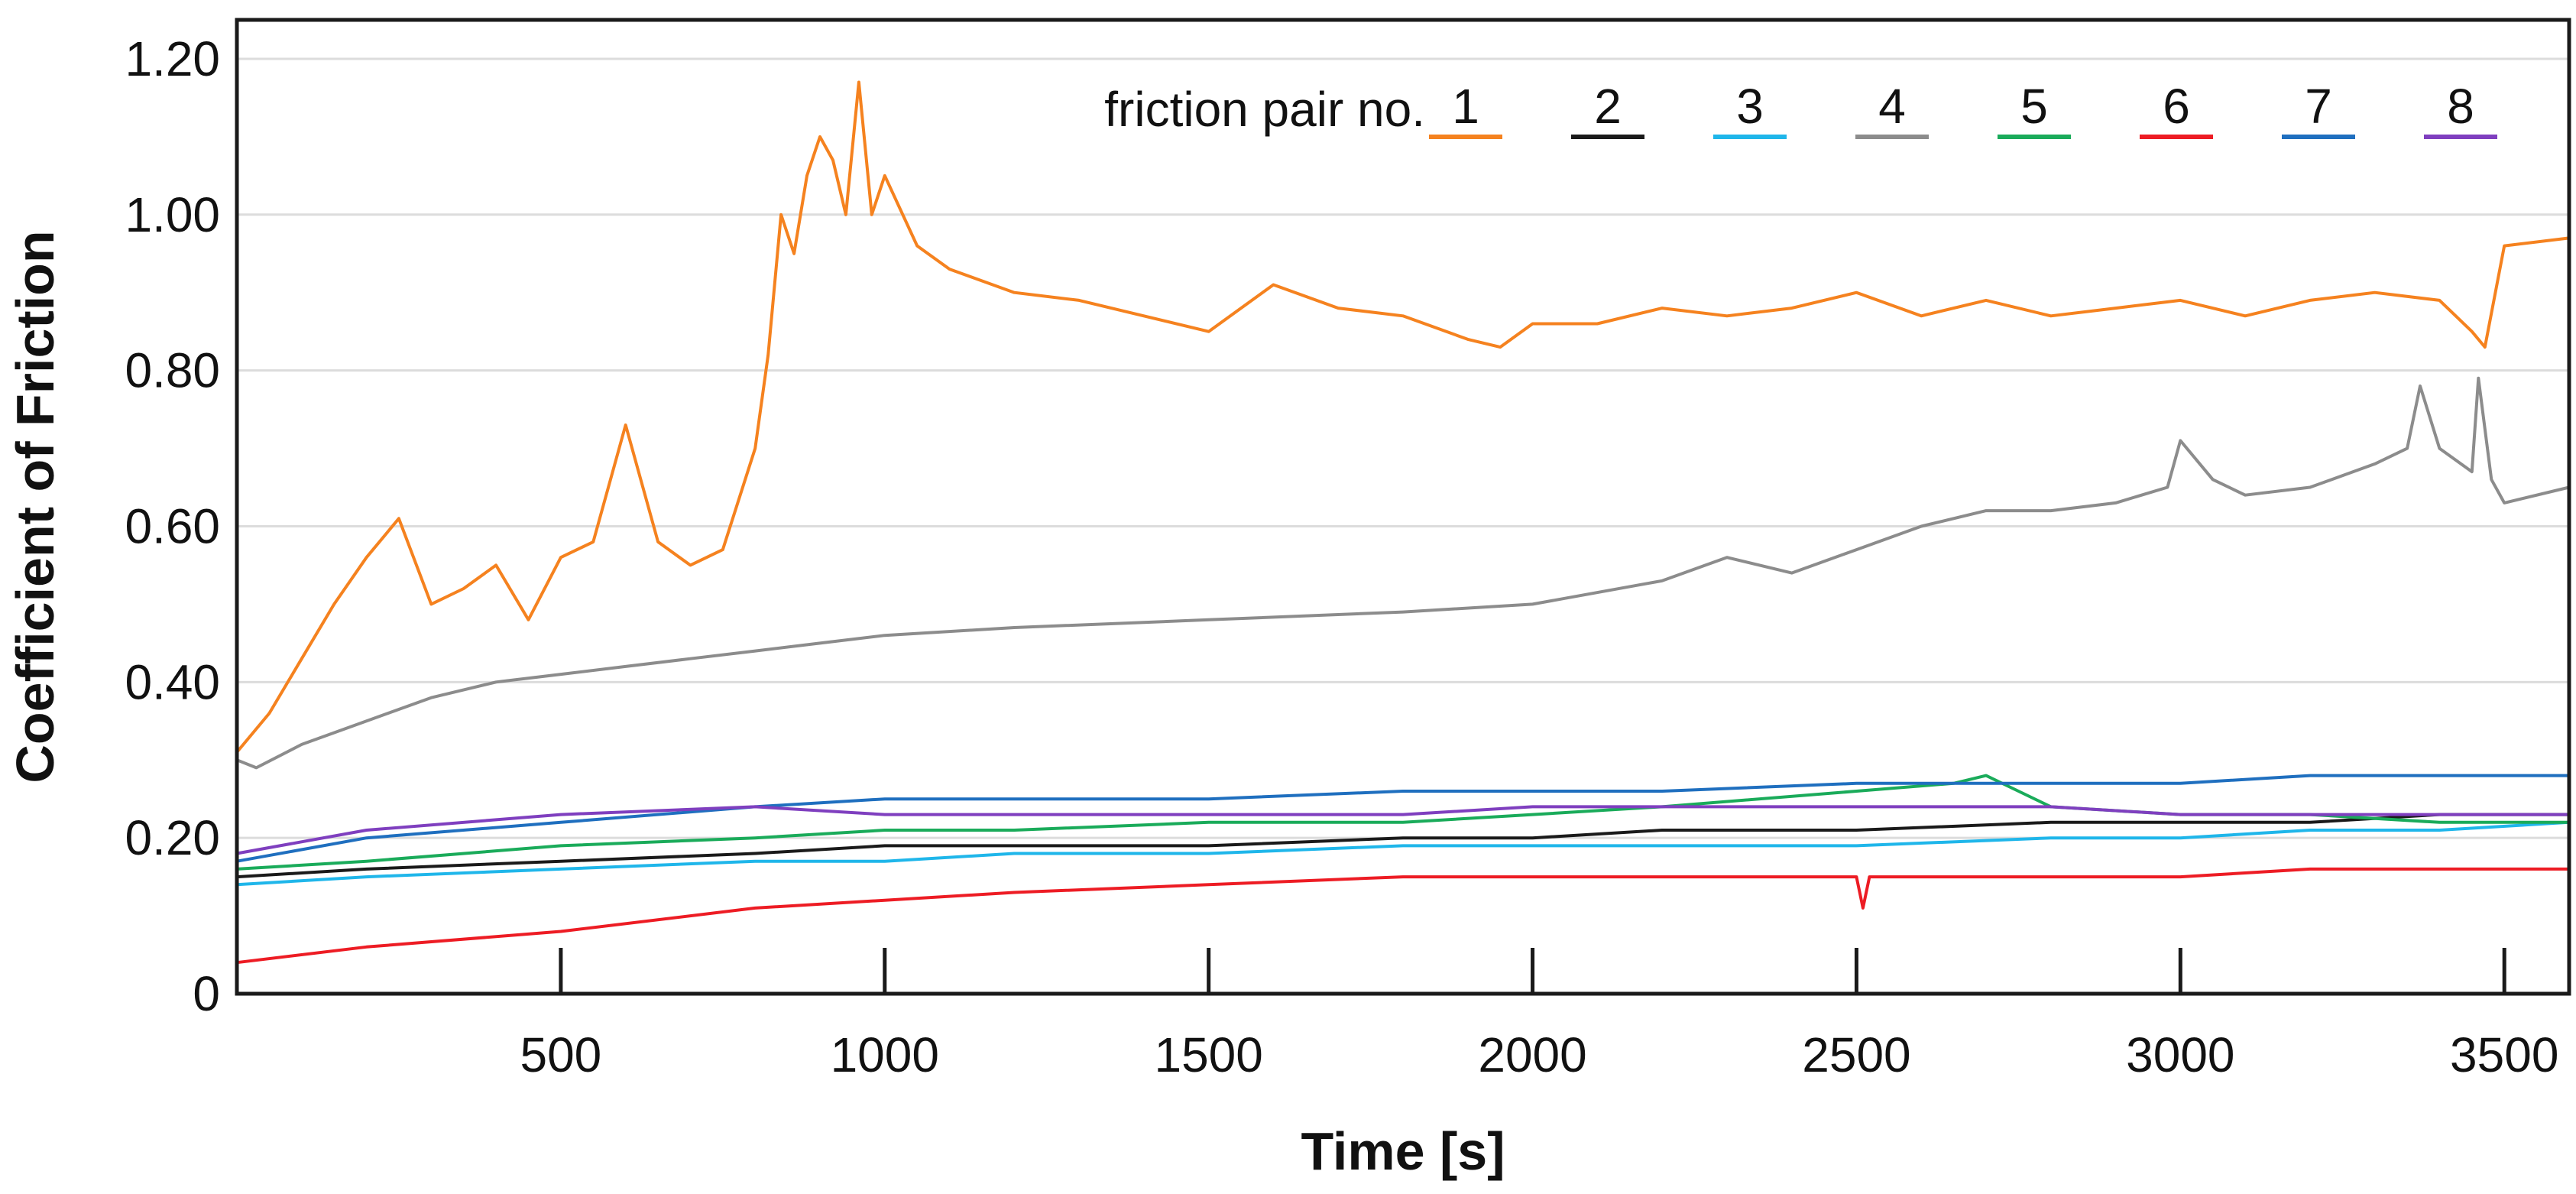 Image resolution: width=2576 pixels, height=1194 pixels. Describe the element at coordinates (1466, 106) in the screenshot. I see `legend-label-1: 1` at that location.